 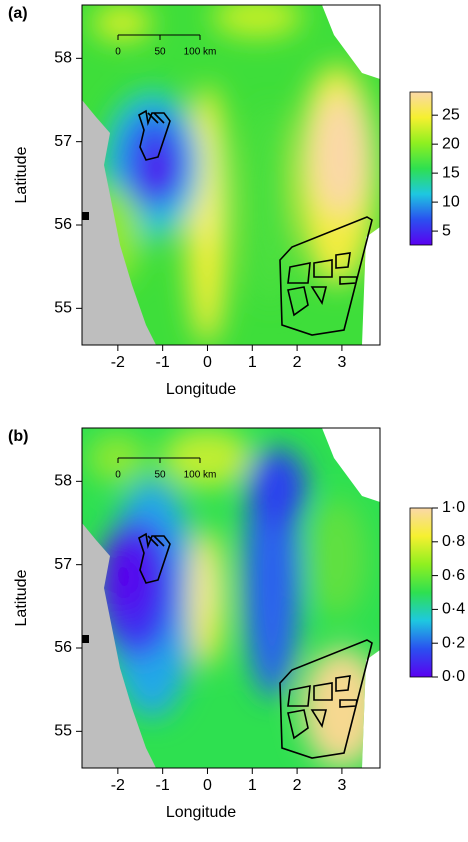 What do you see at coordinates (453, 541) in the screenshot?
I see `colorbar-tick-label: 0·8` at bounding box center [453, 541].